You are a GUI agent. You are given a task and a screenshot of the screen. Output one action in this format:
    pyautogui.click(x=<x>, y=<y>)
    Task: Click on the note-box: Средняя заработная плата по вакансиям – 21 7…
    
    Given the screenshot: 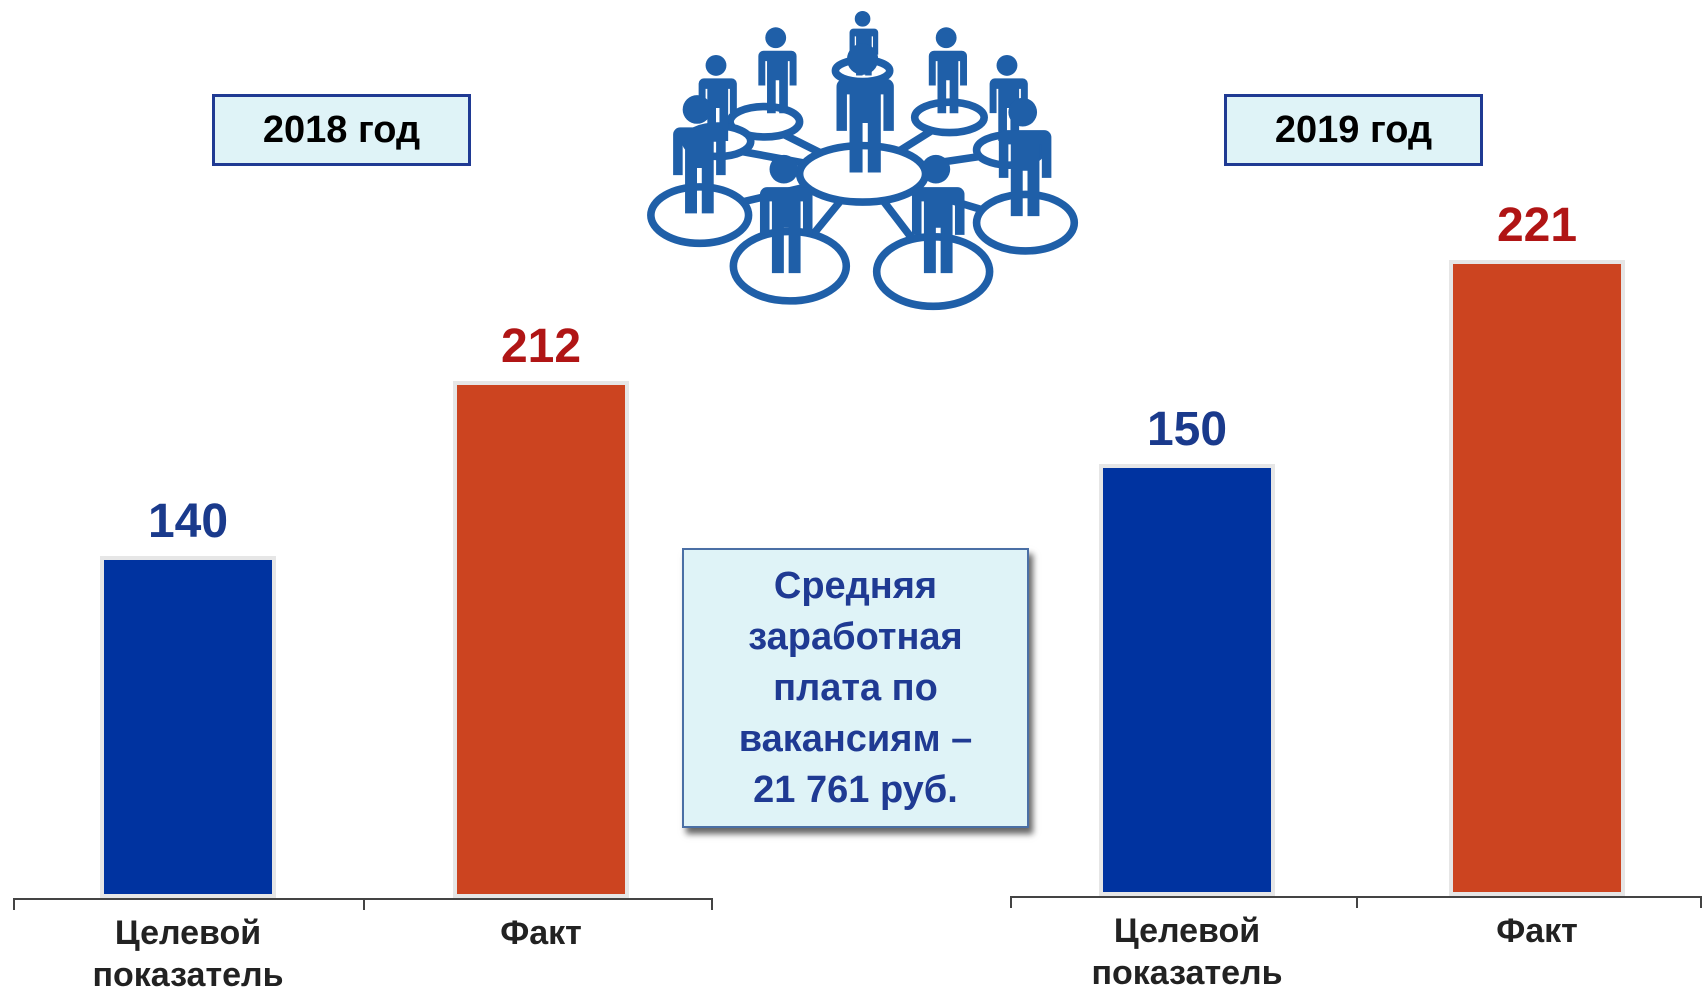 What is the action you would take?
    pyautogui.click(x=855, y=688)
    